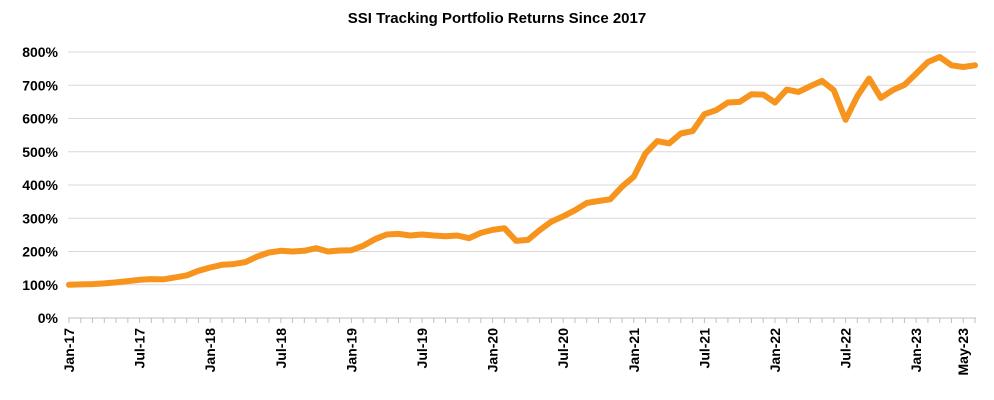 Image resolution: width=994 pixels, height=400 pixels. Describe the element at coordinates (48, 318) in the screenshot. I see `y-tick-label: 0%` at that location.